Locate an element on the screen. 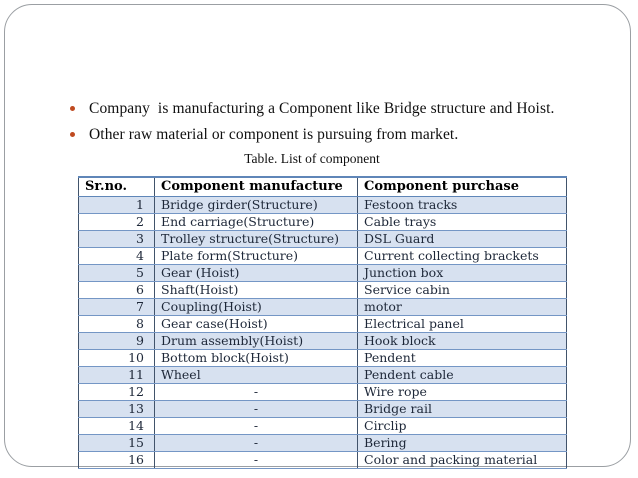 The image size is (638, 478). table-row: 16- Color and packing material is located at coordinates (322, 459).